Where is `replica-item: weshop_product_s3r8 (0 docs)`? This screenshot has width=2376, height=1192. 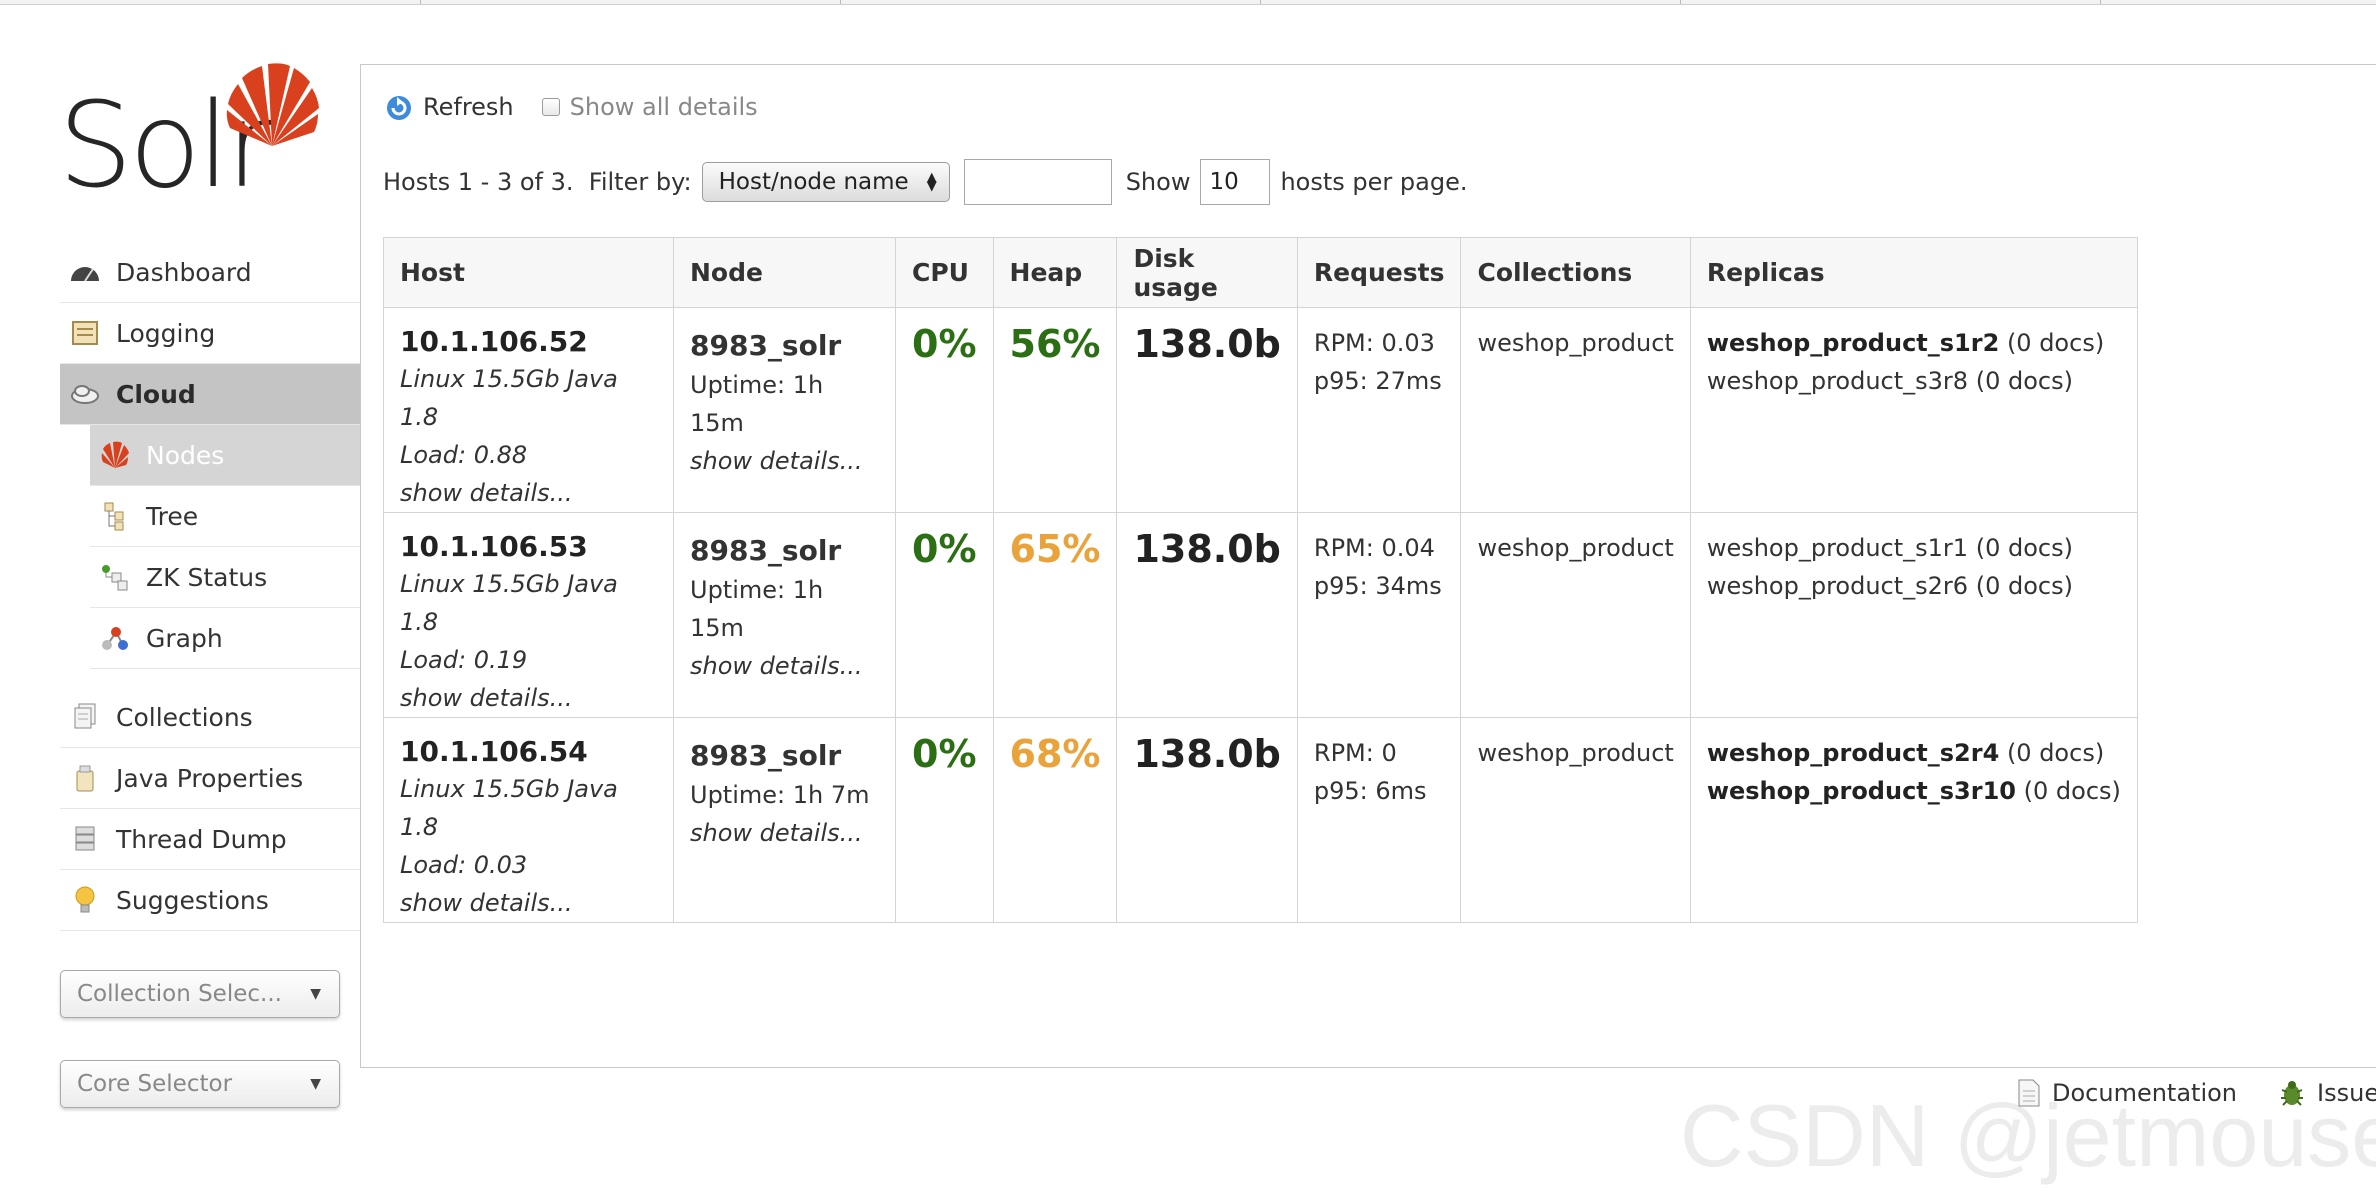
replica-item: weshop_product_s3r8 (0 docs) is located at coordinates (1914, 381).